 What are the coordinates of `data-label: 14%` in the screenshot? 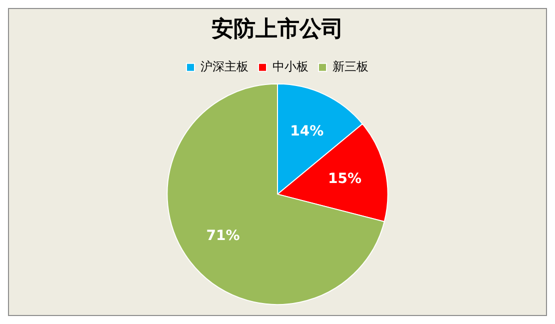 It's located at (307, 131).